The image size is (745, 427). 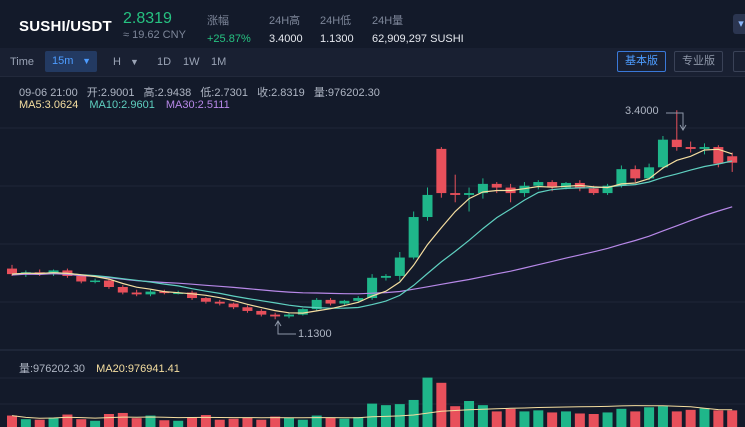 What do you see at coordinates (315, 334) in the screenshot?
I see `low-marker-label: 1.1300` at bounding box center [315, 334].